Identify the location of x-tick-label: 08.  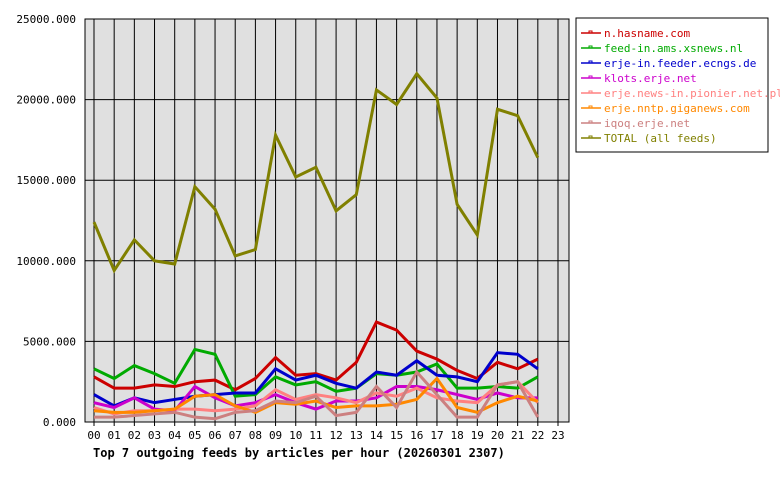
(255, 435).